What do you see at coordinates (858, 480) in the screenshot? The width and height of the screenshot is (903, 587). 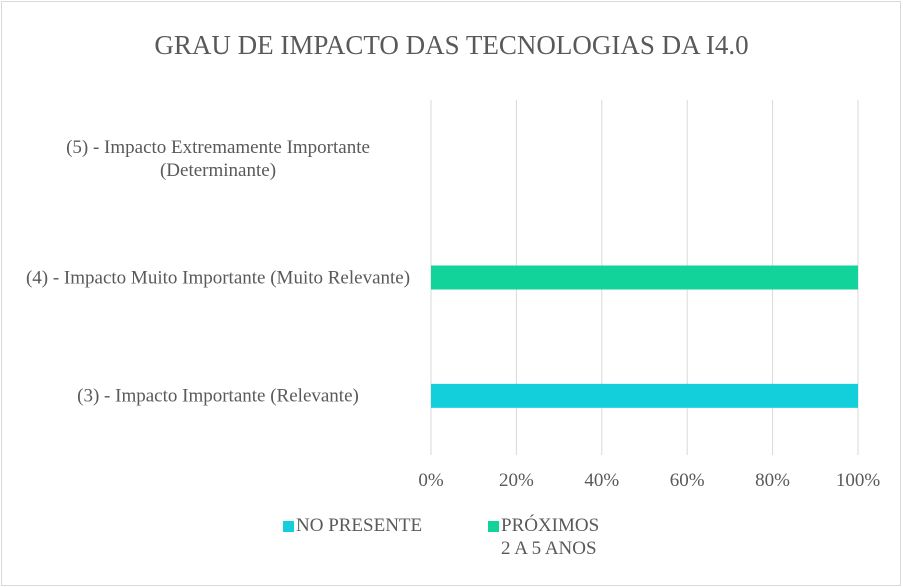 I see `x-tick-label: 100%` at bounding box center [858, 480].